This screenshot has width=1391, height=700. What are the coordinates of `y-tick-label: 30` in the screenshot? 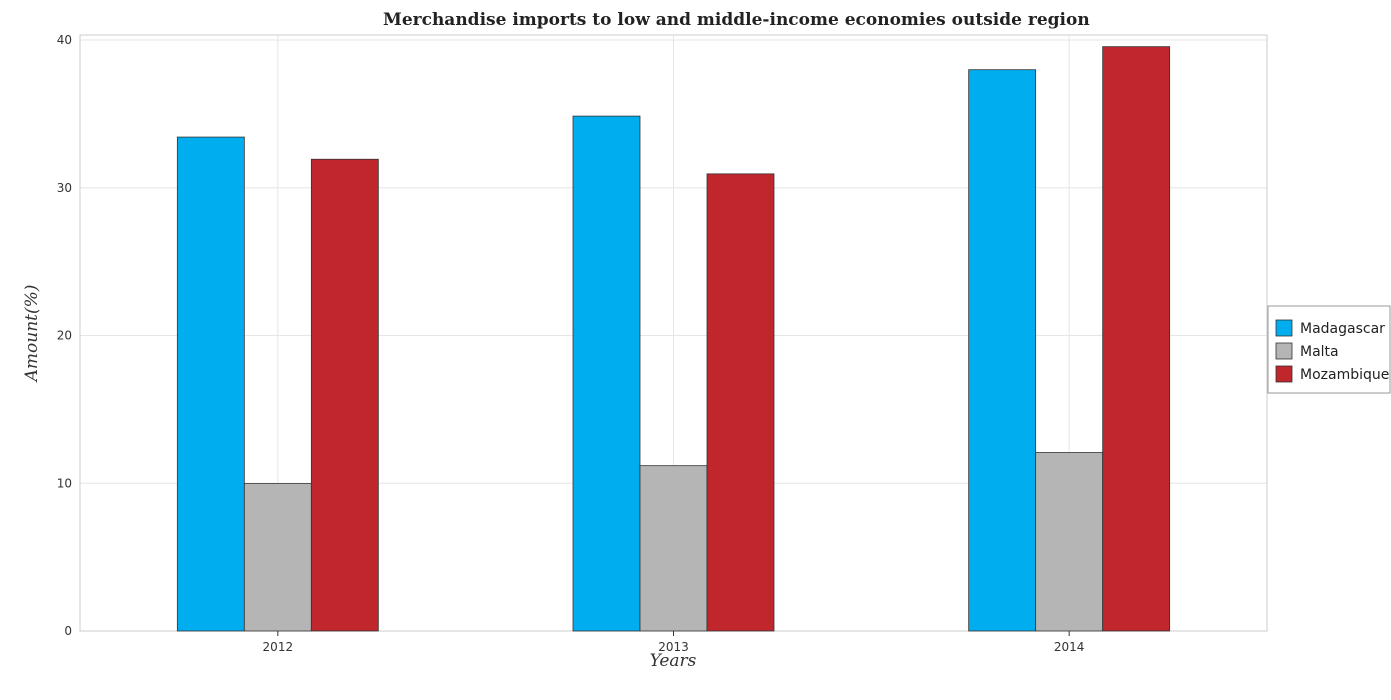 It's located at (64, 188).